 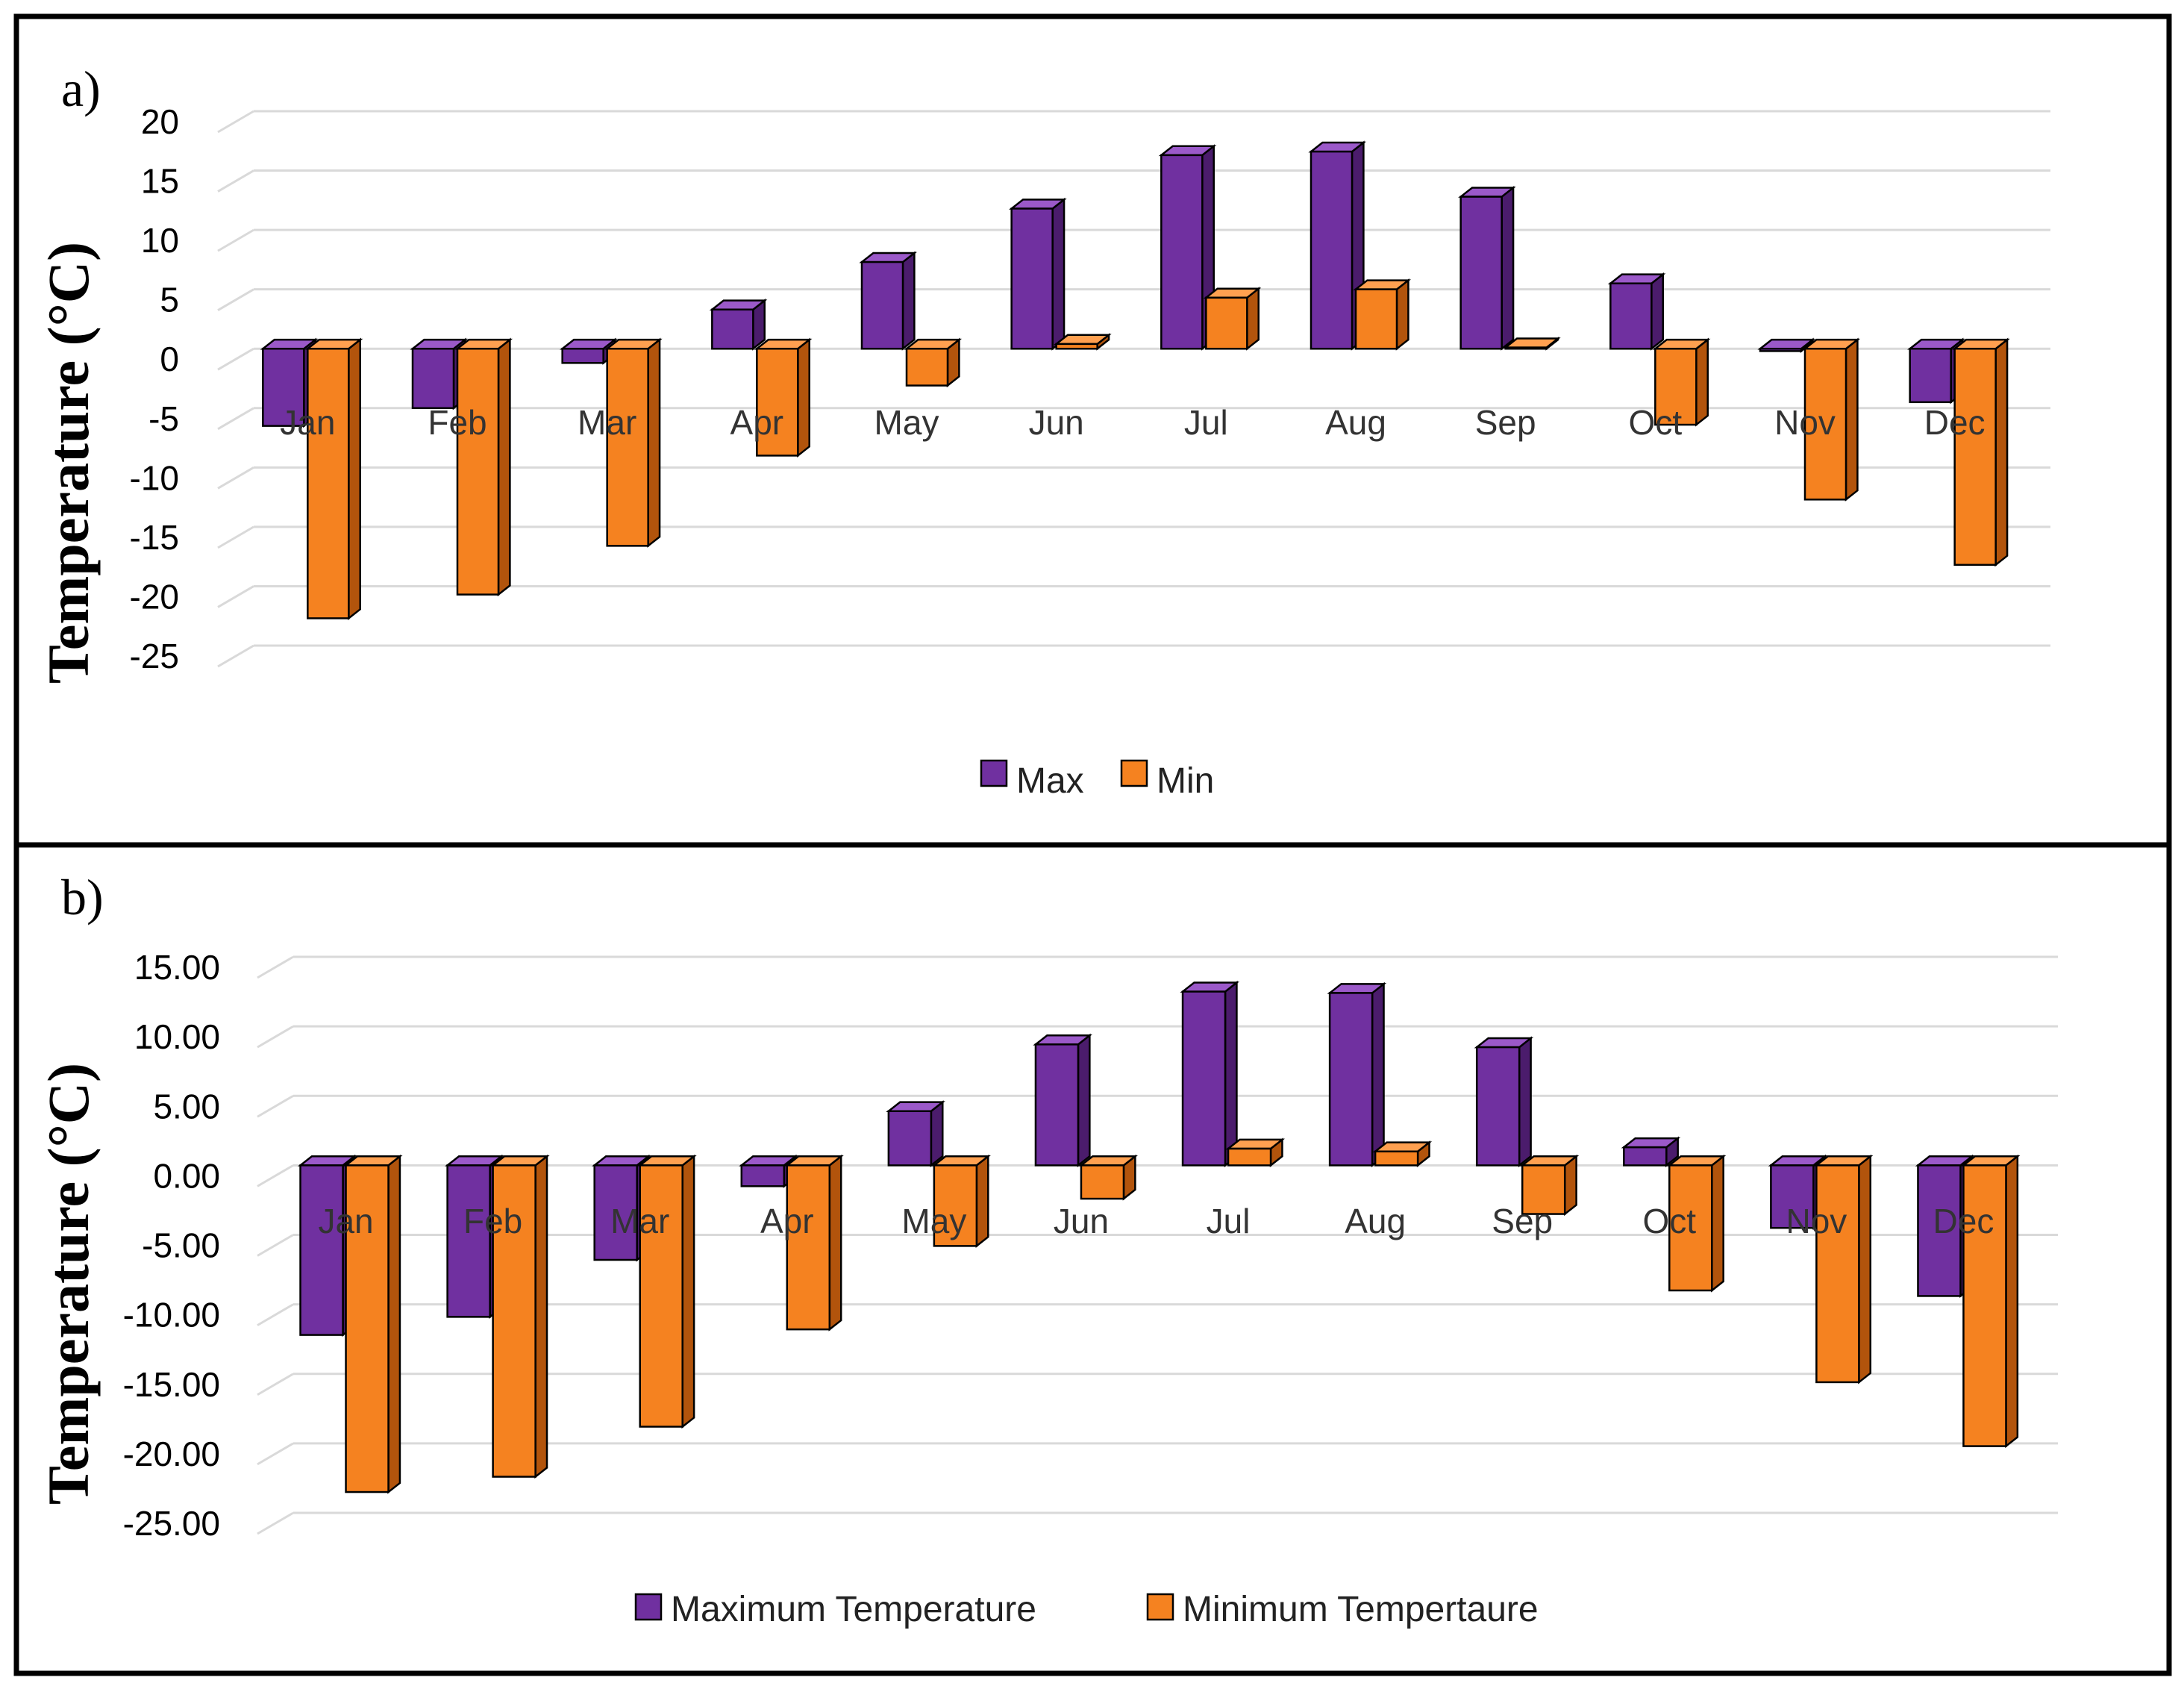 I want to click on bar-min-aug, so click(x=1402, y=1153).